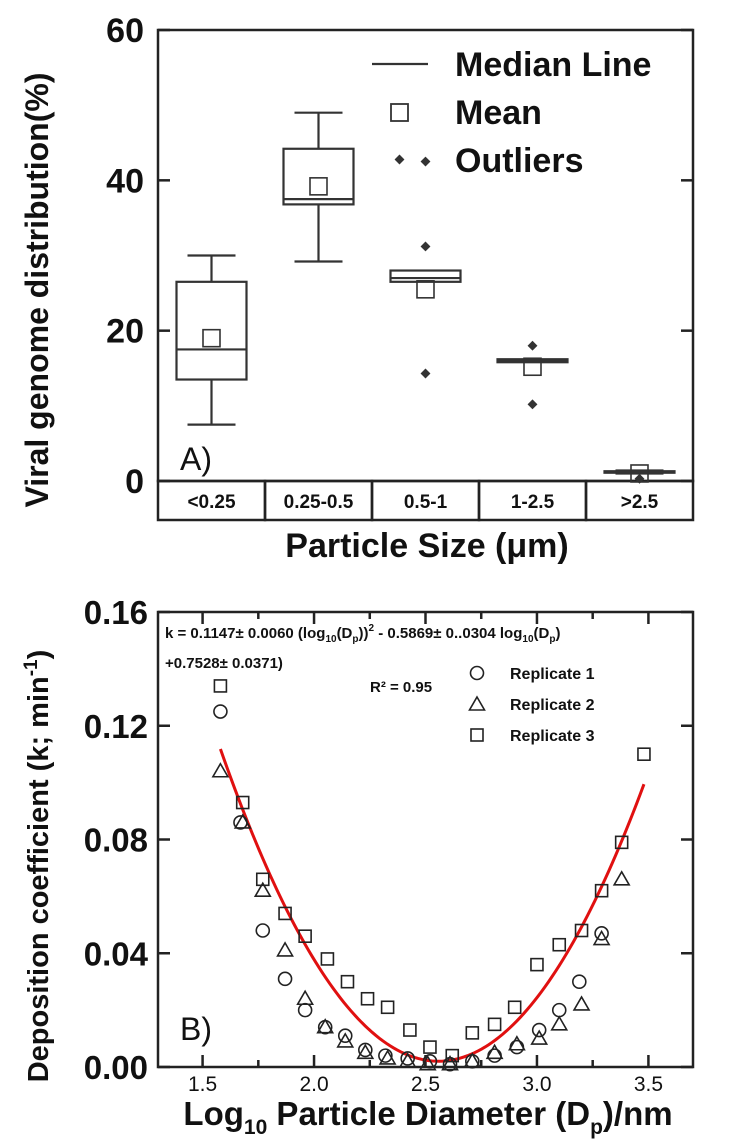 This screenshot has width=741, height=1144. I want to click on legend-replicate-1-marker, so click(477, 673).